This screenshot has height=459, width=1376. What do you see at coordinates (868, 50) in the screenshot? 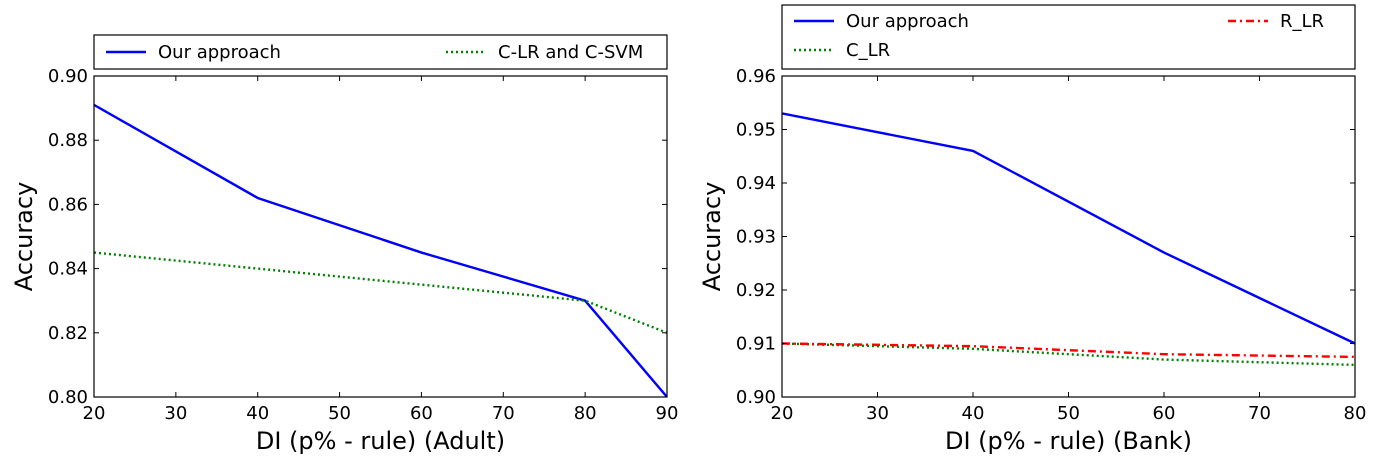
I see `legend-label: C_LR` at bounding box center [868, 50].